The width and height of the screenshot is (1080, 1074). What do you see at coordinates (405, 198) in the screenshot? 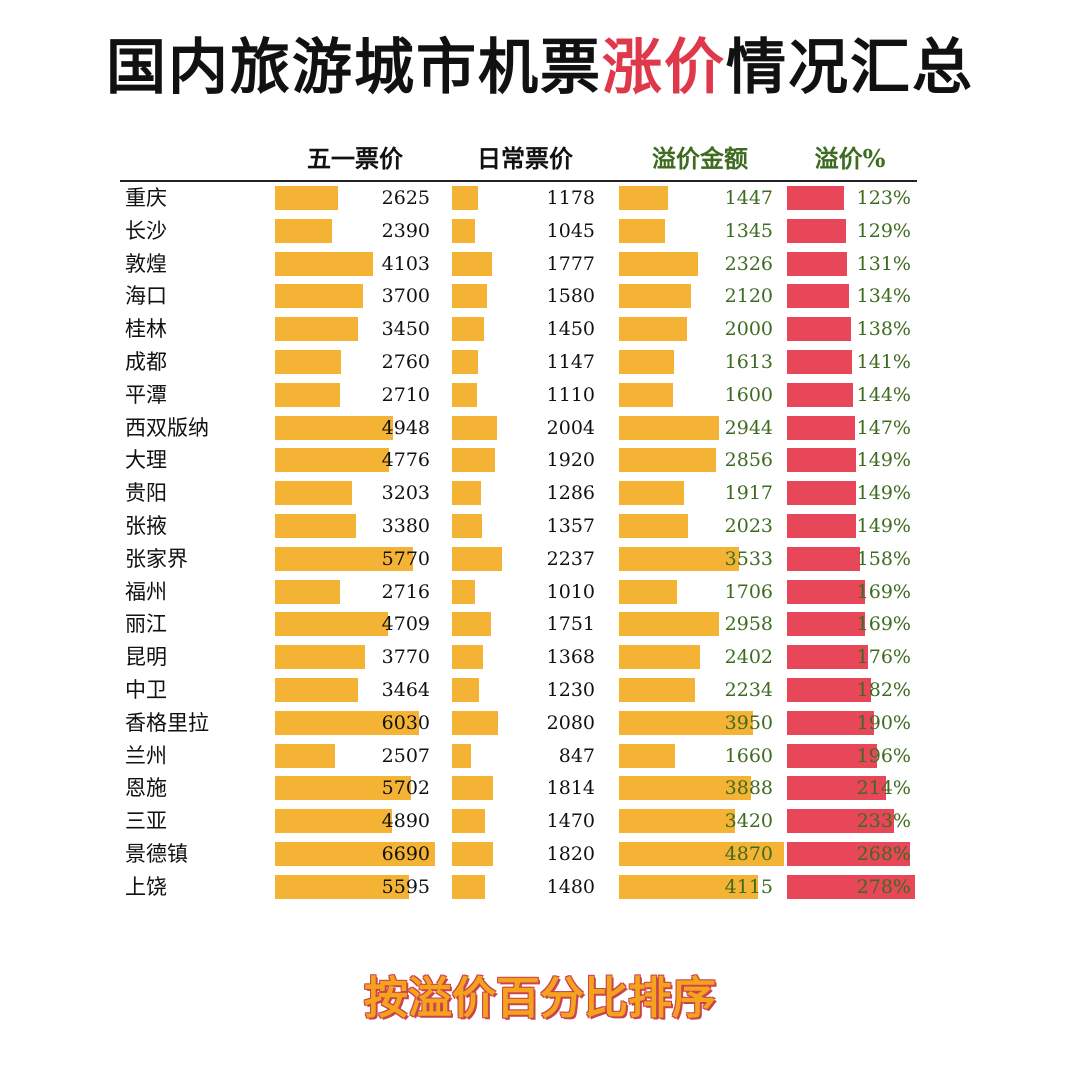
I see `may-day-price-value: 2625` at bounding box center [405, 198].